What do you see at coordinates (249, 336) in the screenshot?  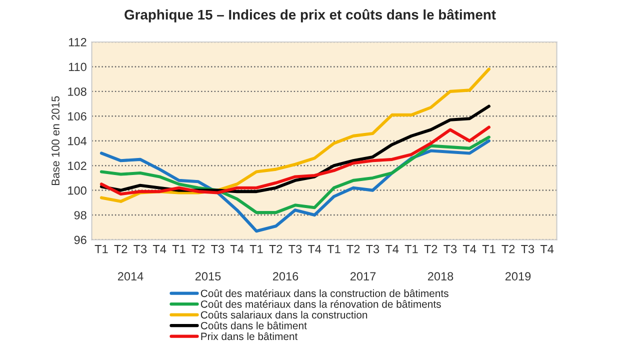 I see `legend-label: Prix dans le bâtiment` at bounding box center [249, 336].